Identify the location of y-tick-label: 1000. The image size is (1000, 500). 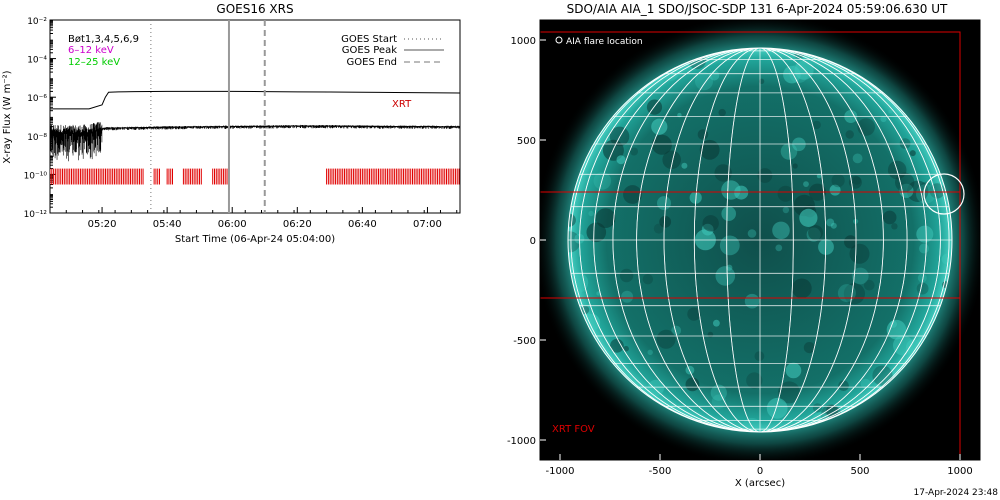
(523, 41).